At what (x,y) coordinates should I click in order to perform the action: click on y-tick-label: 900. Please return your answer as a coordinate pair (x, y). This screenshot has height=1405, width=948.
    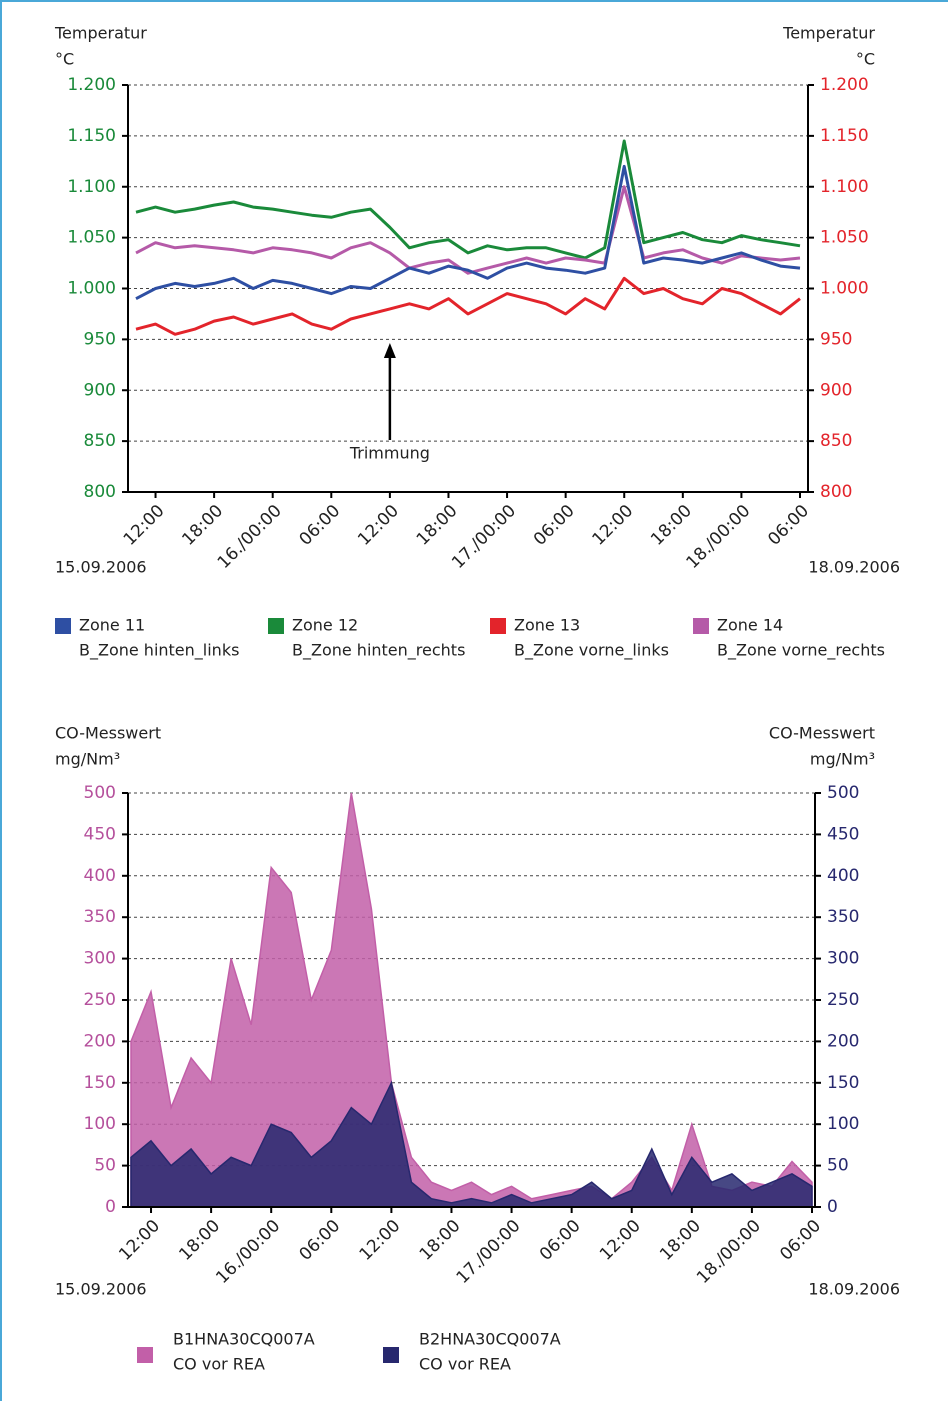
    Looking at the image, I should click on (100, 390).